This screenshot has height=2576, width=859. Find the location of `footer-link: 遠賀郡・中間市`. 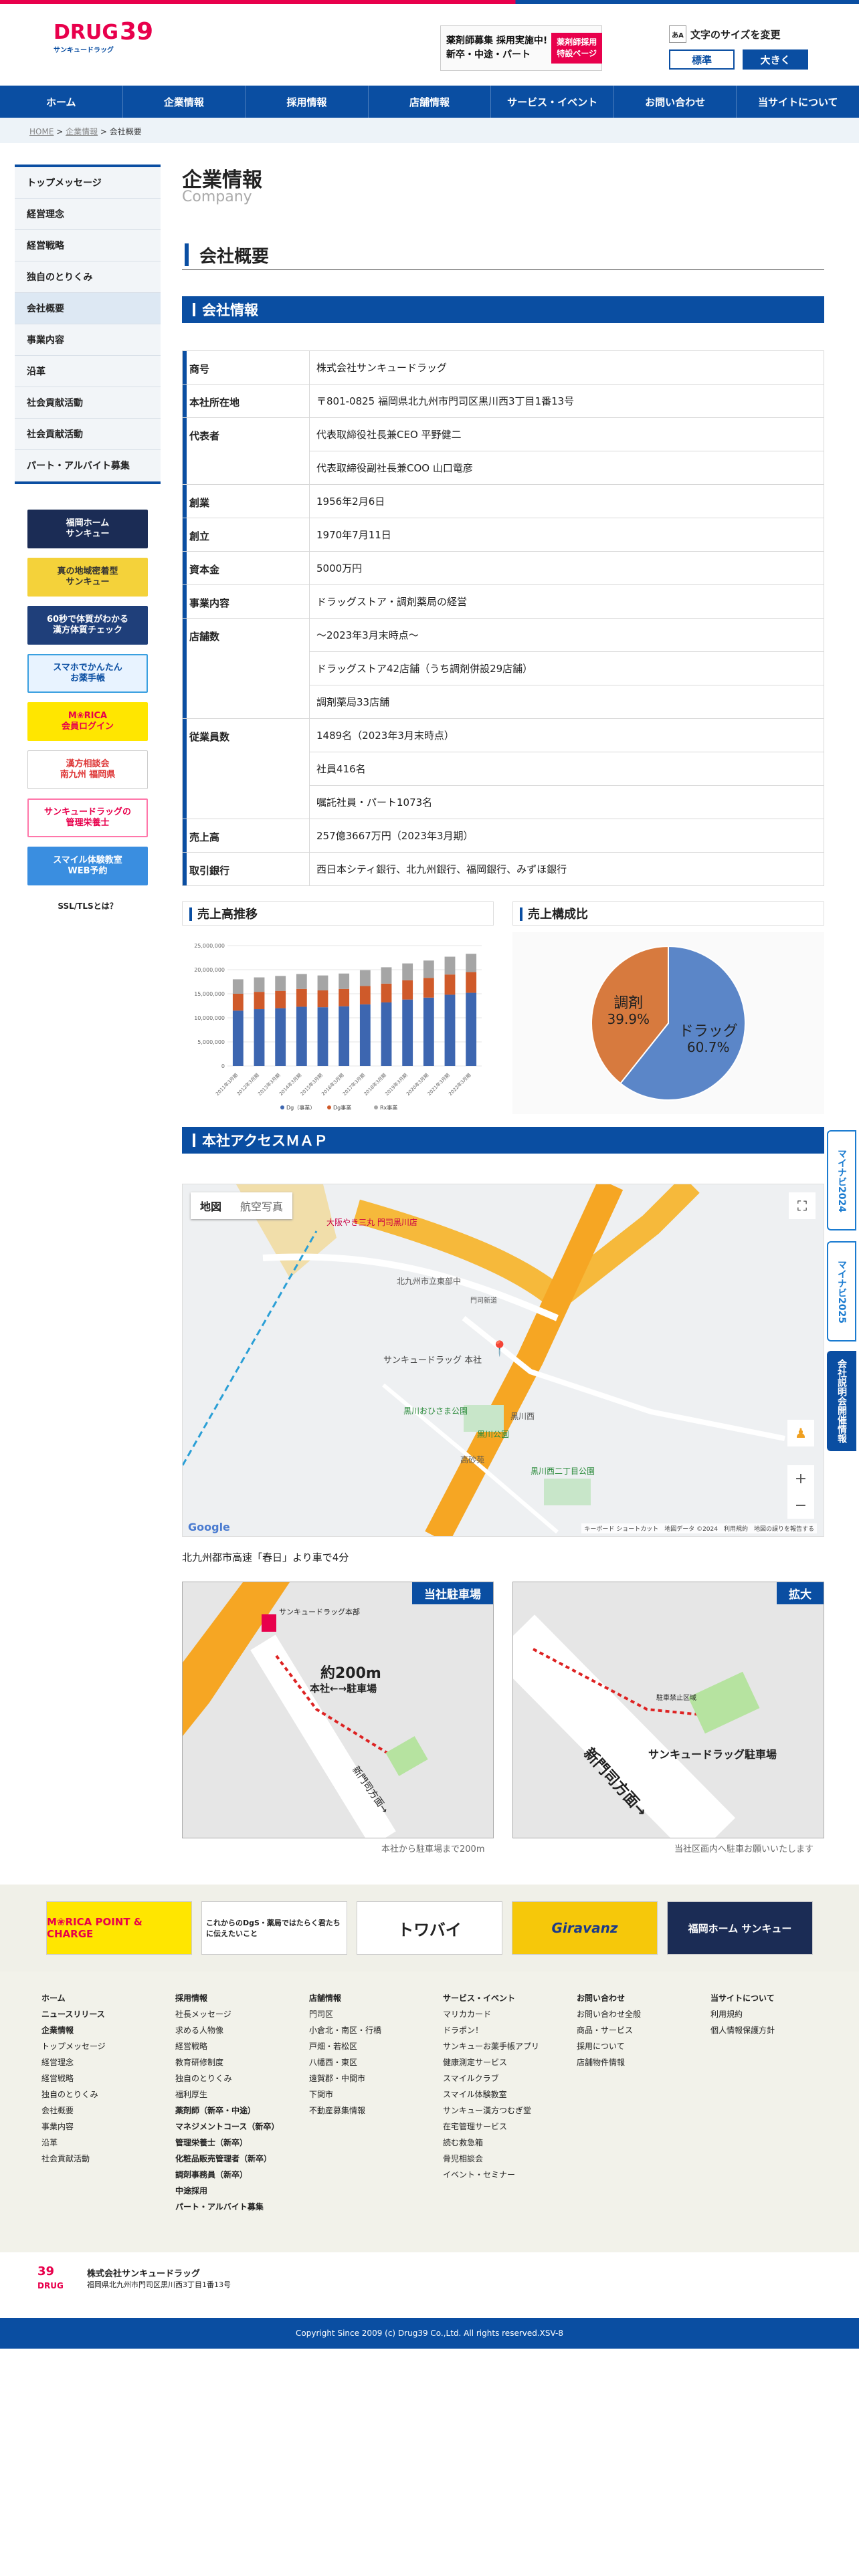

footer-link: 遠賀郡・中間市 is located at coordinates (337, 2078).